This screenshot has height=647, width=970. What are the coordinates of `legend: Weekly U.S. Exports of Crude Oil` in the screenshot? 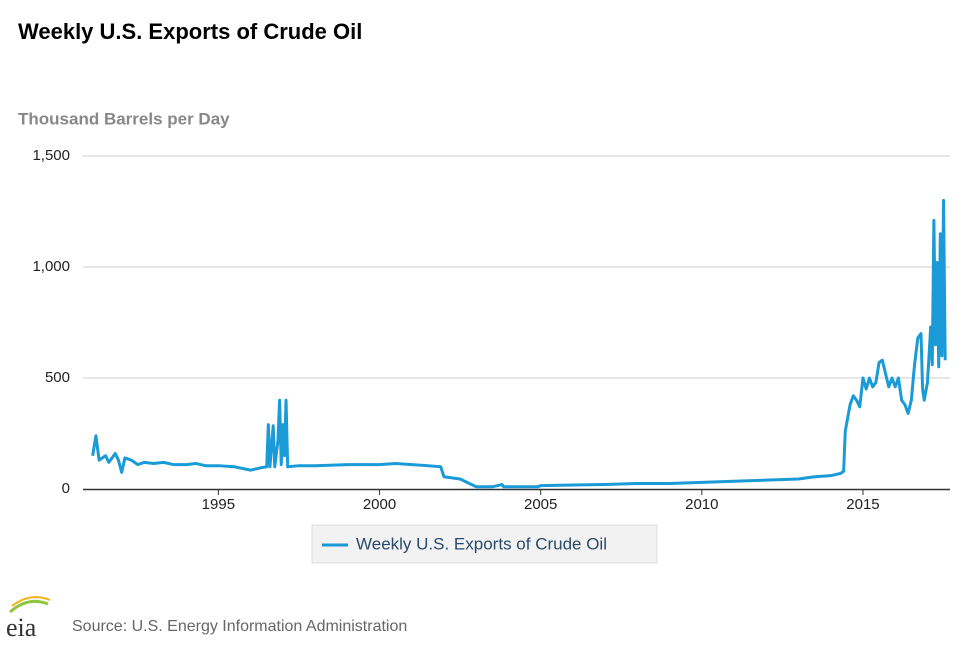 It's located at (484, 544).